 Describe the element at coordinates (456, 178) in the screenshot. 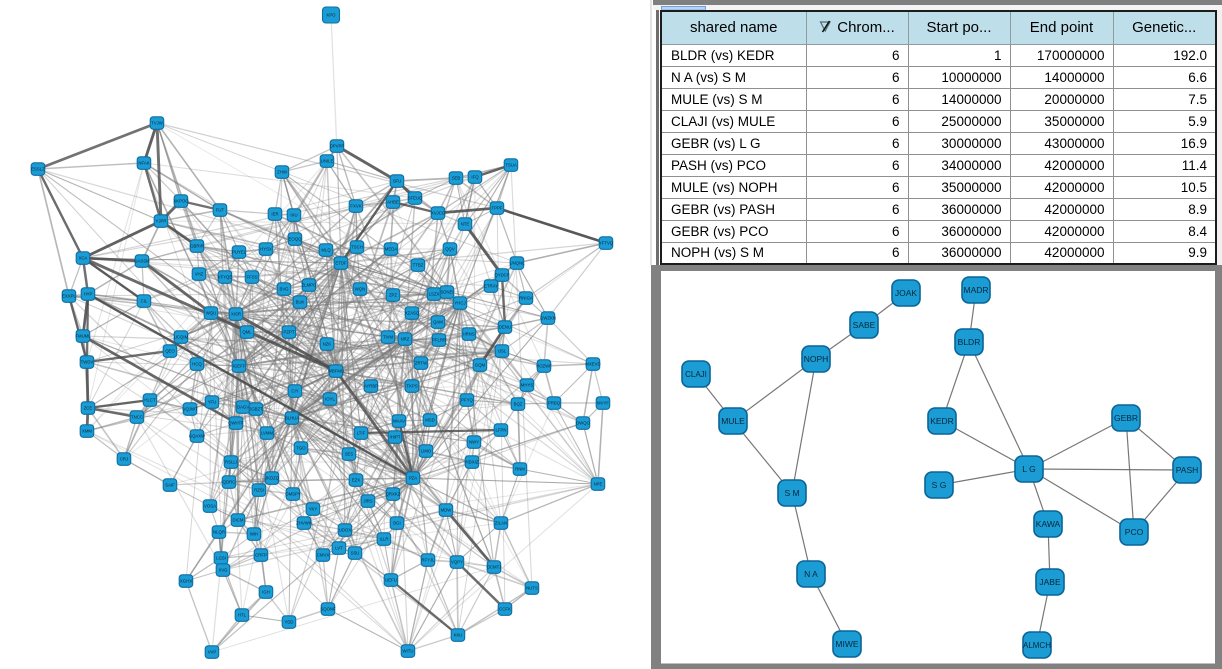

I see `svg-text: SEB` at that location.